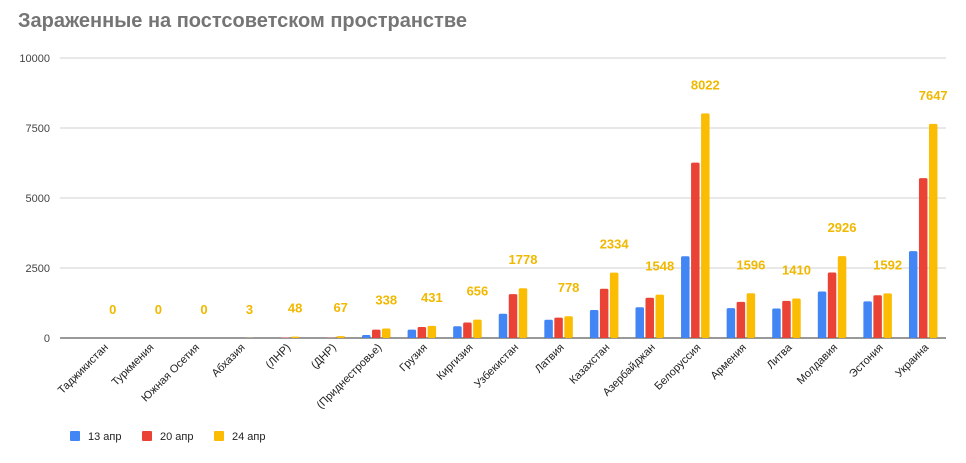 This screenshot has height=463, width=966. Describe the element at coordinates (242, 21) in the screenshot. I see `chart-title: Зараженные на постсоветском пространстве` at that location.